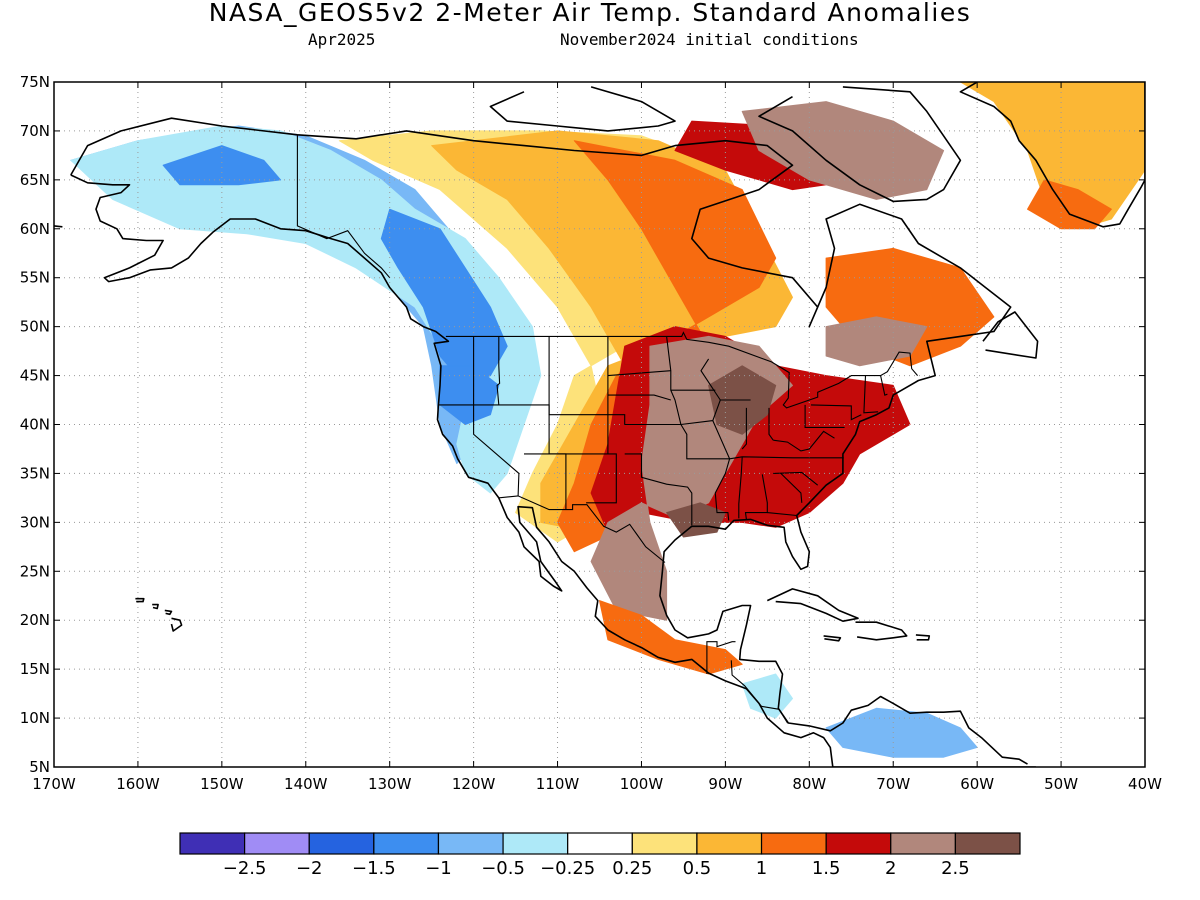 The height and width of the screenshot is (900, 1200). I want to click on lat-tick-label: 45N, so click(35, 376).